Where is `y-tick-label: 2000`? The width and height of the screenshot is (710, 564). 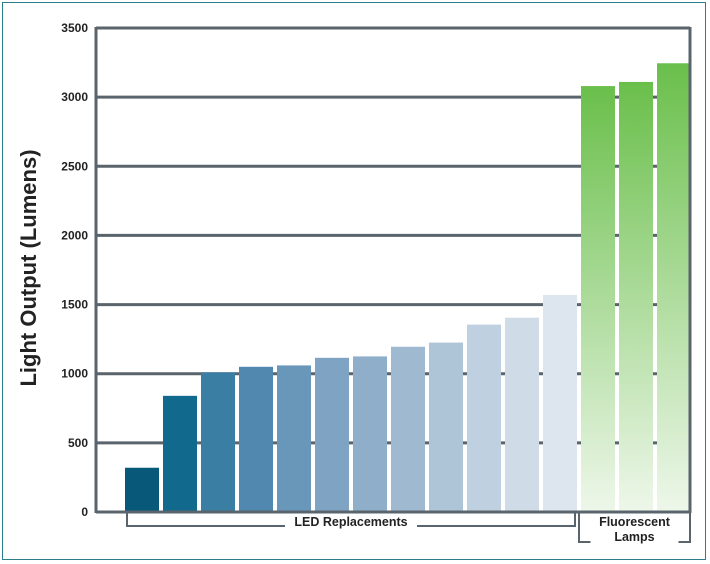
y-tick-label: 2000 is located at coordinates (74, 235).